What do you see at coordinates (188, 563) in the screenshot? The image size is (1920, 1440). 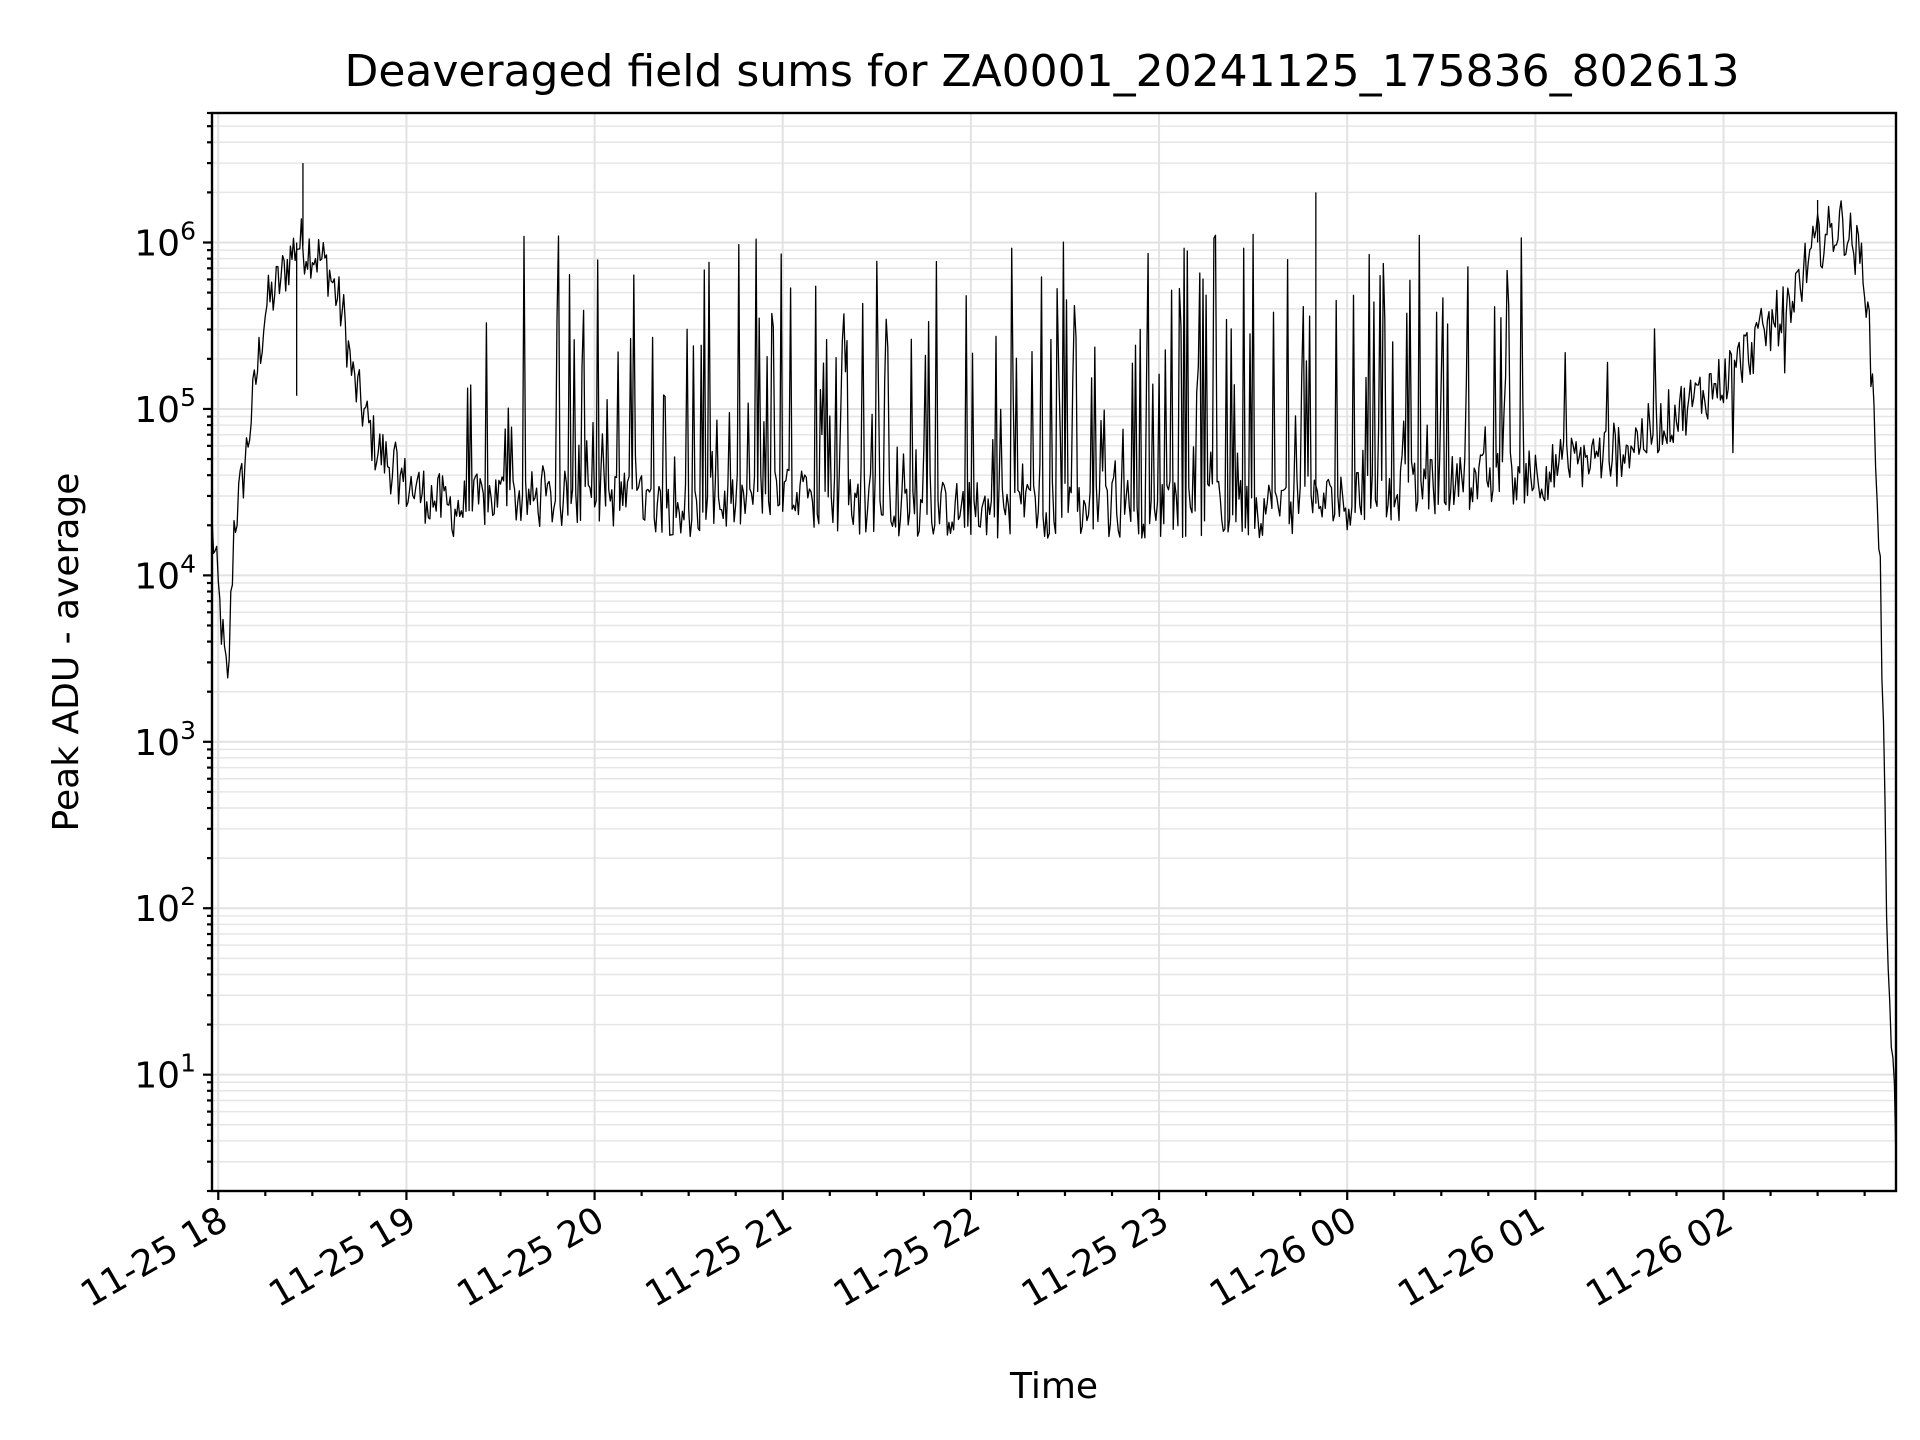 I see `y-tick-exponent: 4` at bounding box center [188, 563].